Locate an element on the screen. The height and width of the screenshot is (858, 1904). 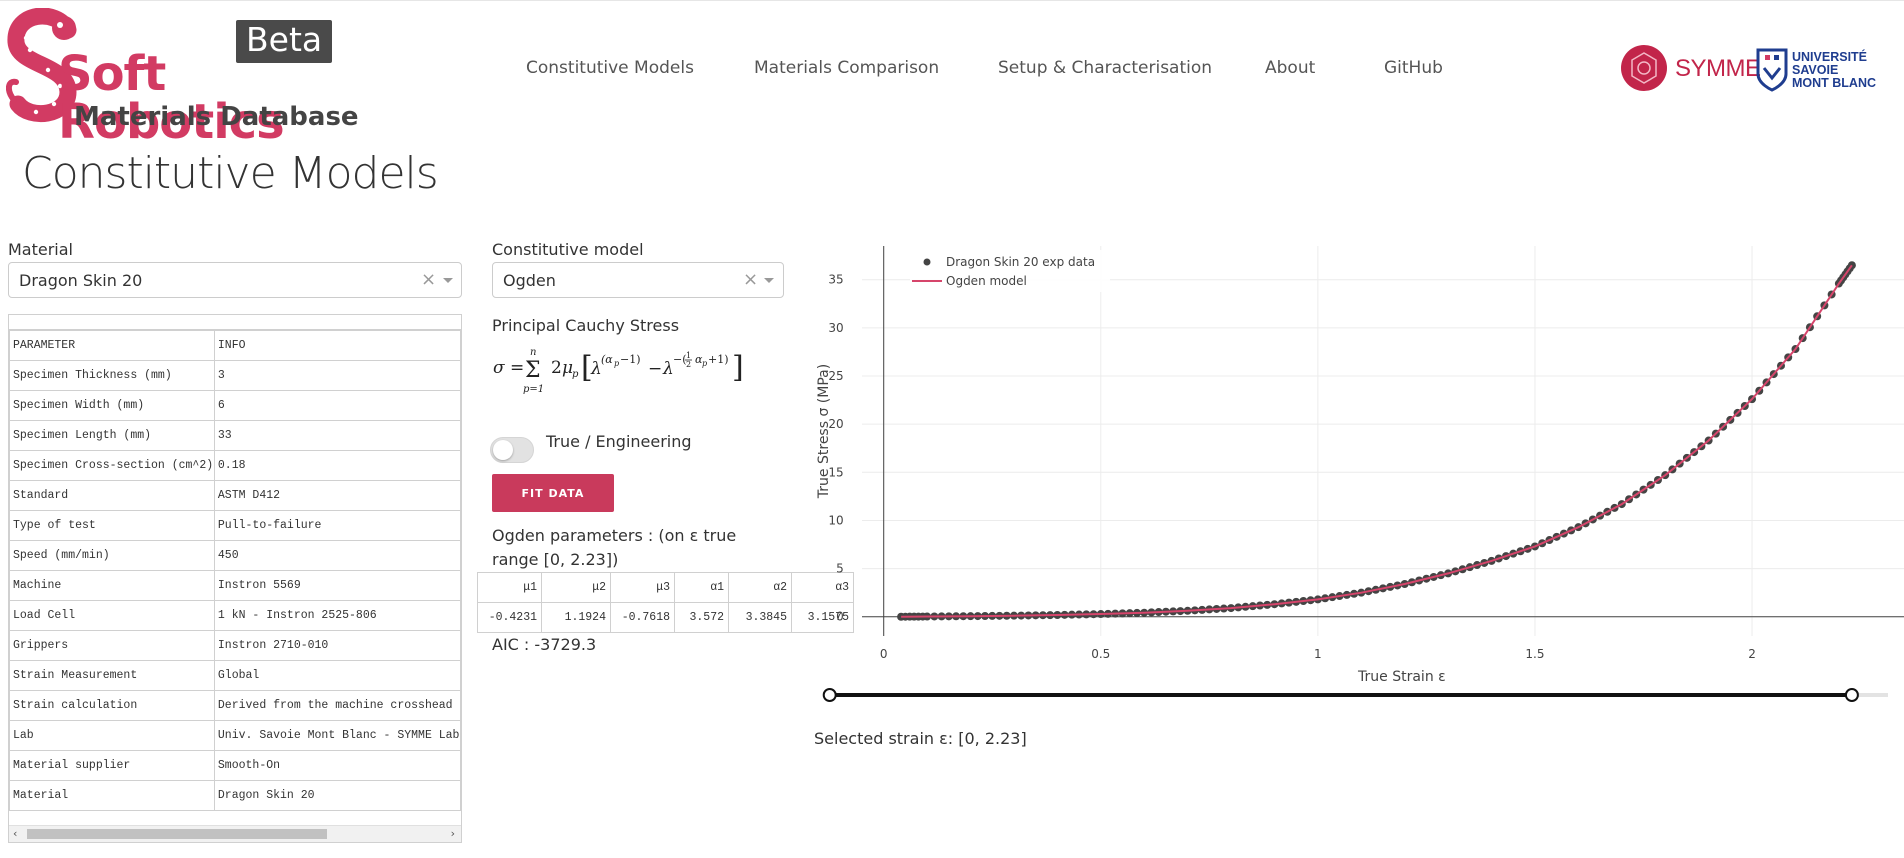
true-engineering-toggle is located at coordinates (512, 450).